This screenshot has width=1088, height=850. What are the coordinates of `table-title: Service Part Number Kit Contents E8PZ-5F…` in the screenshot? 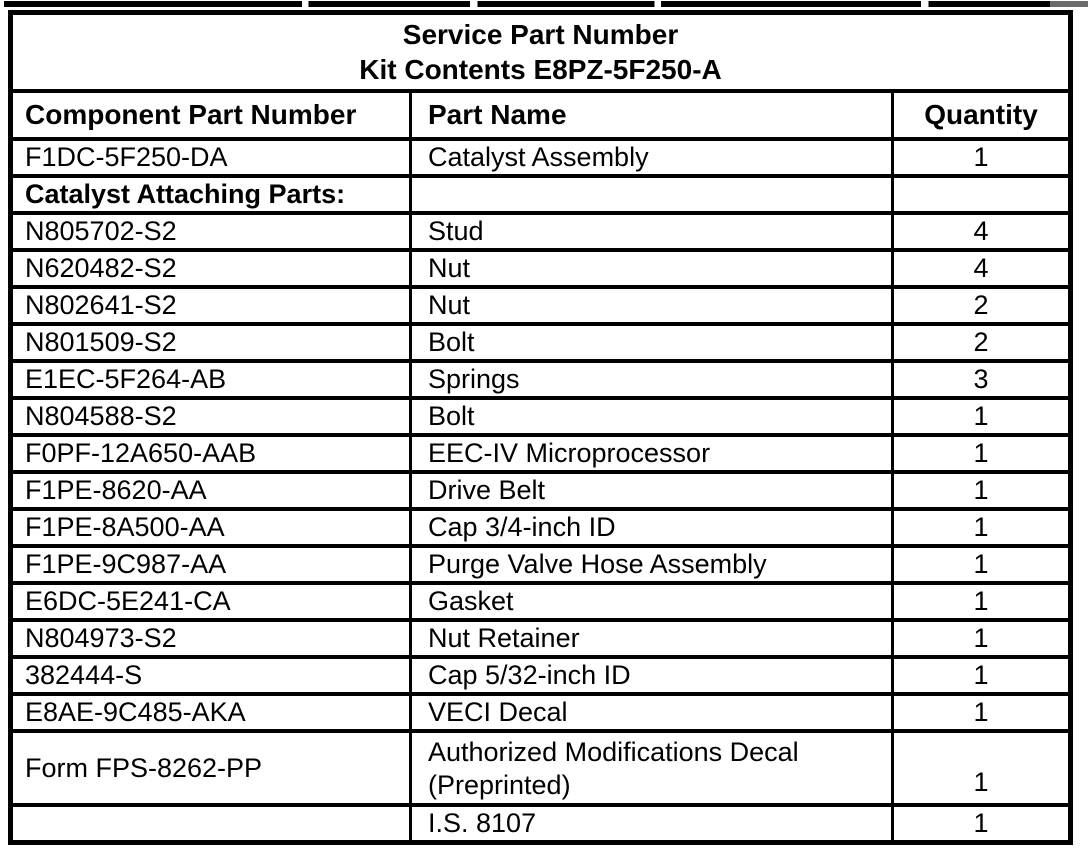 It's located at (540, 51).